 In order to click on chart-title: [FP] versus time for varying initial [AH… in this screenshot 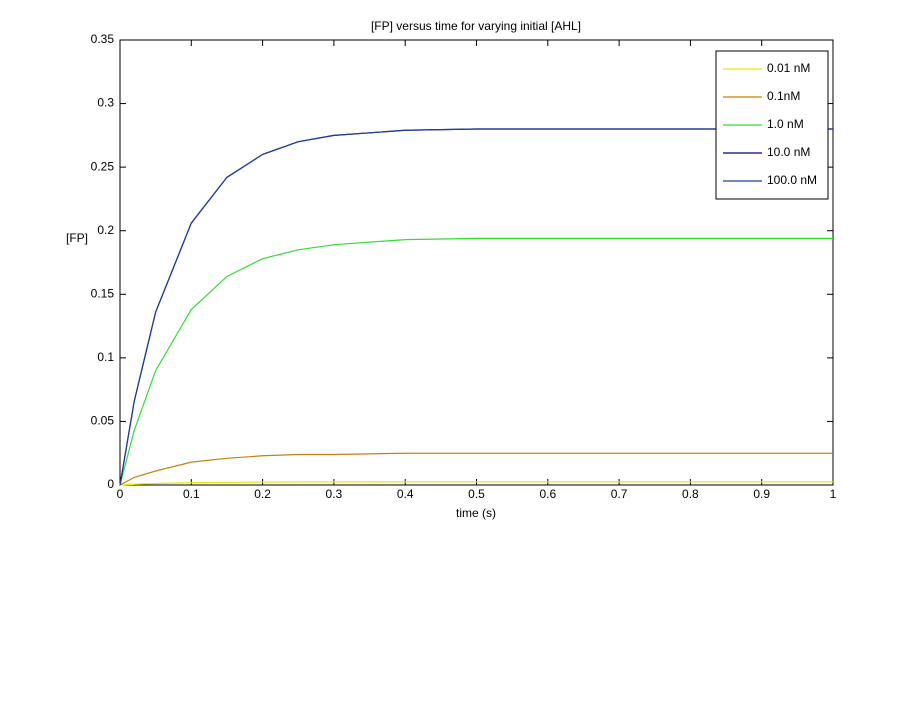, I will do `click(476, 26)`.